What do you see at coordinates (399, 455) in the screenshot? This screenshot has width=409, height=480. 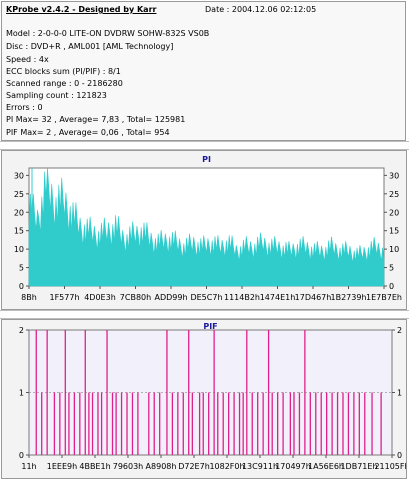 I see `pif-ytick-label-right: 0` at bounding box center [399, 455].